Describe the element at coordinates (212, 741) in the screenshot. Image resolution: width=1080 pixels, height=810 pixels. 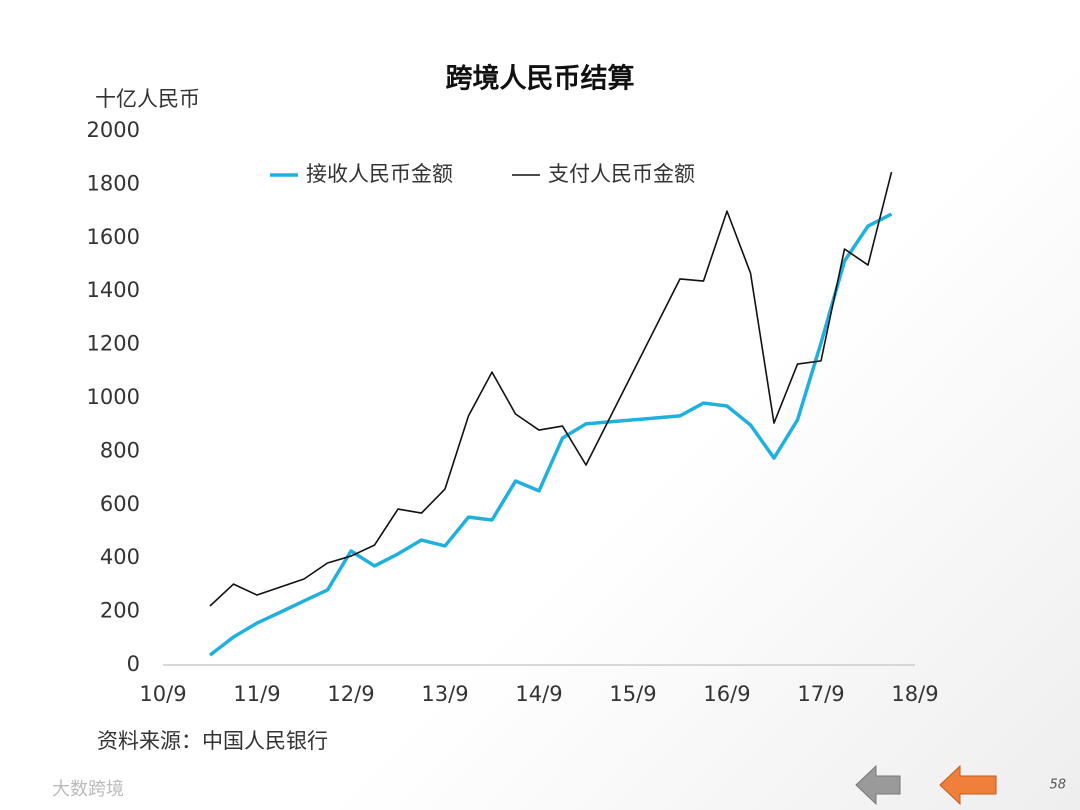
I see `source-note: 资料来源：中国人民银行` at that location.